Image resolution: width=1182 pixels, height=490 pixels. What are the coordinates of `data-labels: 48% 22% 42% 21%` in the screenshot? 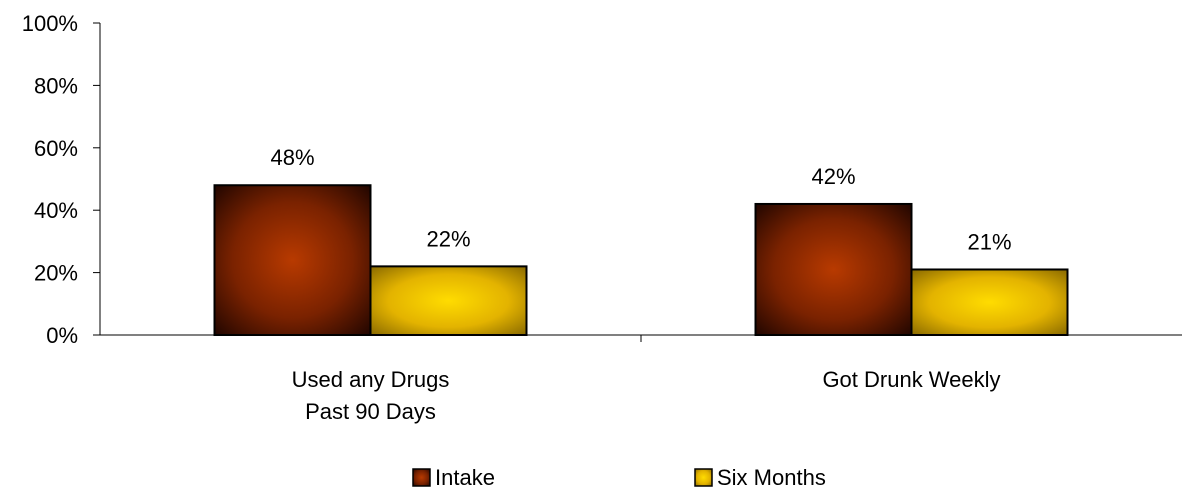 It's located at (640, 199).